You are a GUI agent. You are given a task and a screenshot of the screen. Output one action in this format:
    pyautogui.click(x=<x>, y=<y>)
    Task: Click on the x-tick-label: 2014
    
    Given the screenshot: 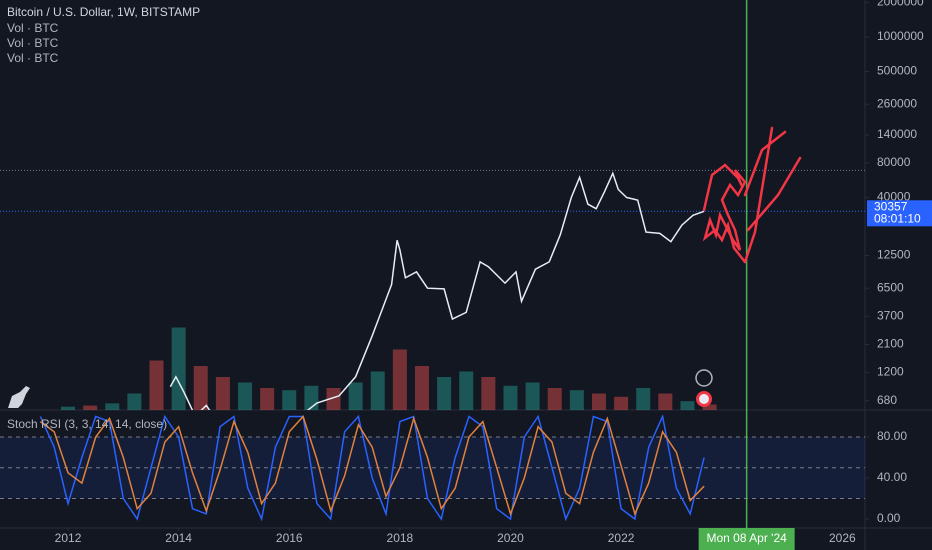 What is the action you would take?
    pyautogui.click(x=178, y=538)
    